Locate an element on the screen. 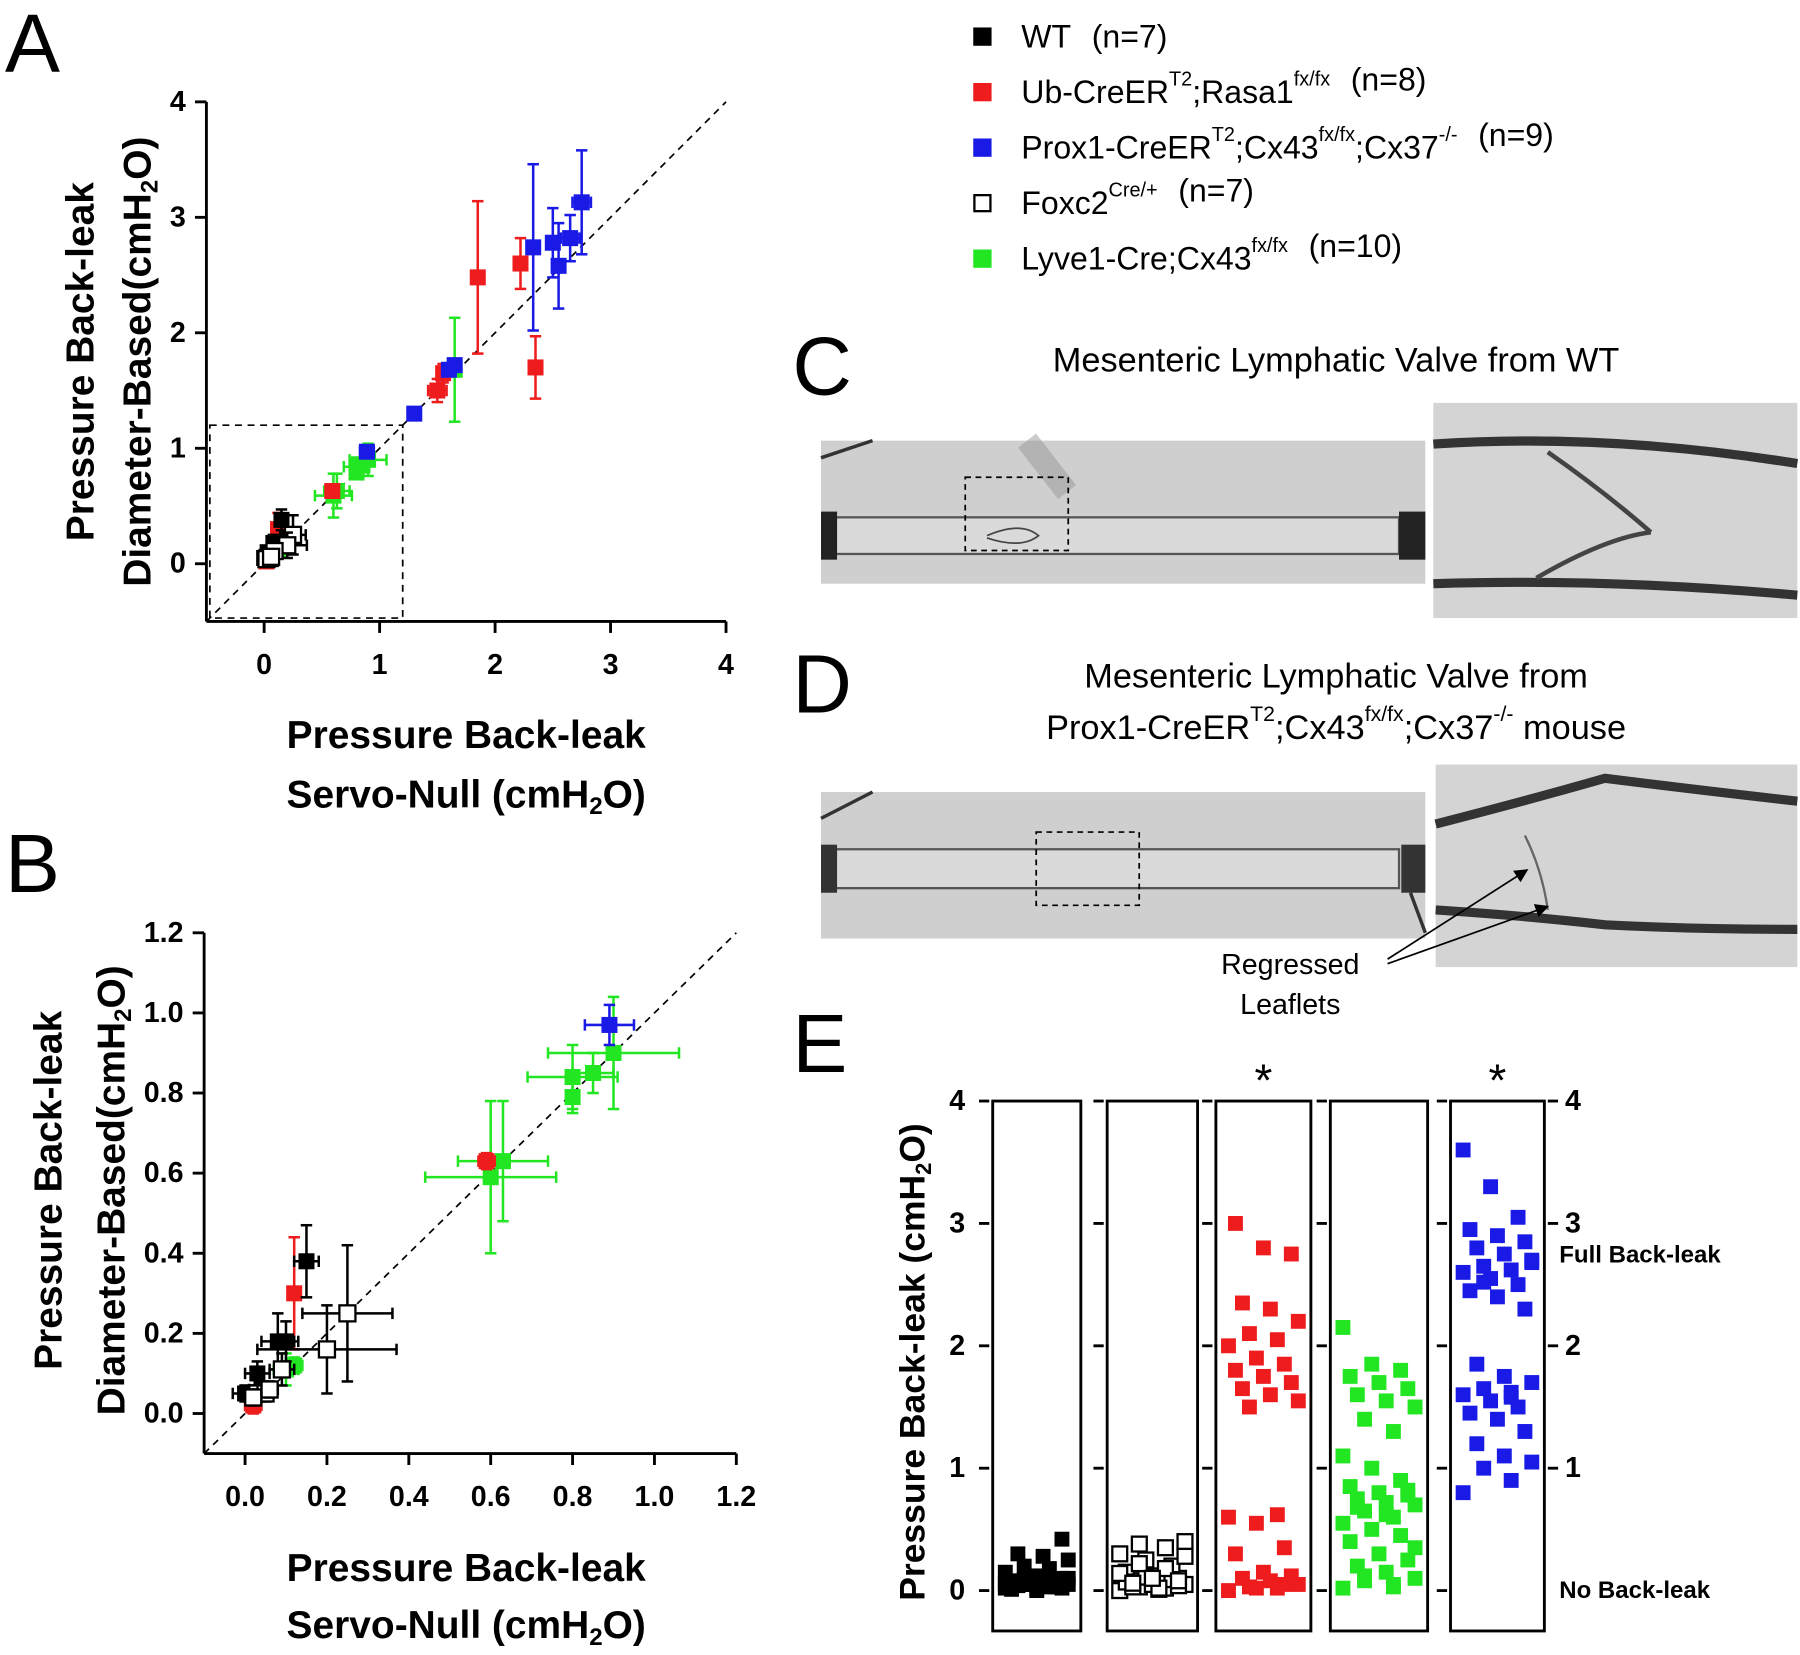  image-title-part: ;Cx37 is located at coordinates (1449, 728).